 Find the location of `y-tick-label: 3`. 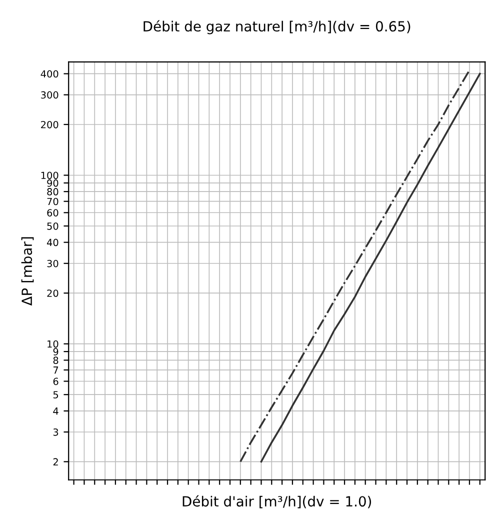

y-tick-label: 3 is located at coordinates (55, 432).